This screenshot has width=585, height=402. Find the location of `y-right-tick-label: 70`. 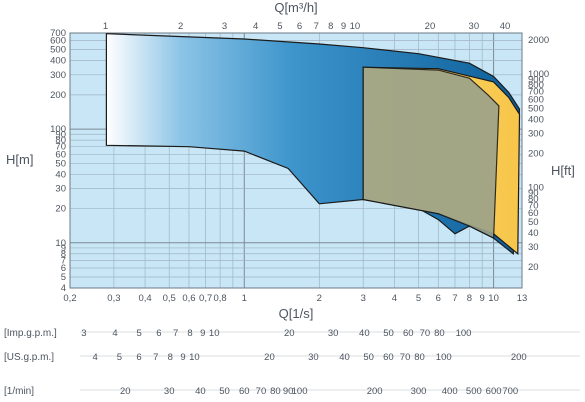

y-right-tick-label: 70 is located at coordinates (533, 205).